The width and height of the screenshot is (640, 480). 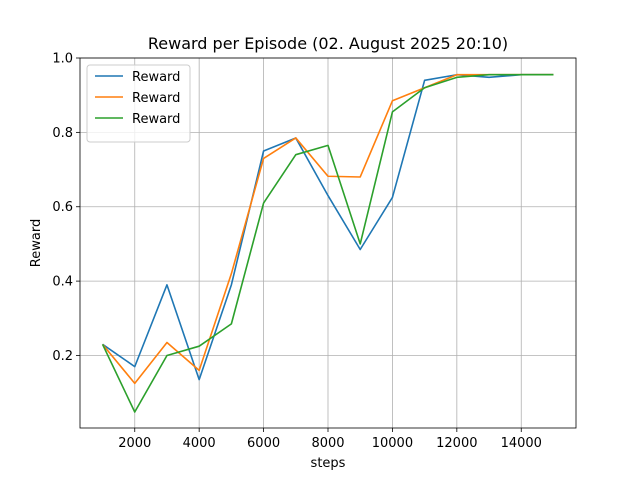 I want to click on legend-label-2: Reward, so click(x=156, y=98).